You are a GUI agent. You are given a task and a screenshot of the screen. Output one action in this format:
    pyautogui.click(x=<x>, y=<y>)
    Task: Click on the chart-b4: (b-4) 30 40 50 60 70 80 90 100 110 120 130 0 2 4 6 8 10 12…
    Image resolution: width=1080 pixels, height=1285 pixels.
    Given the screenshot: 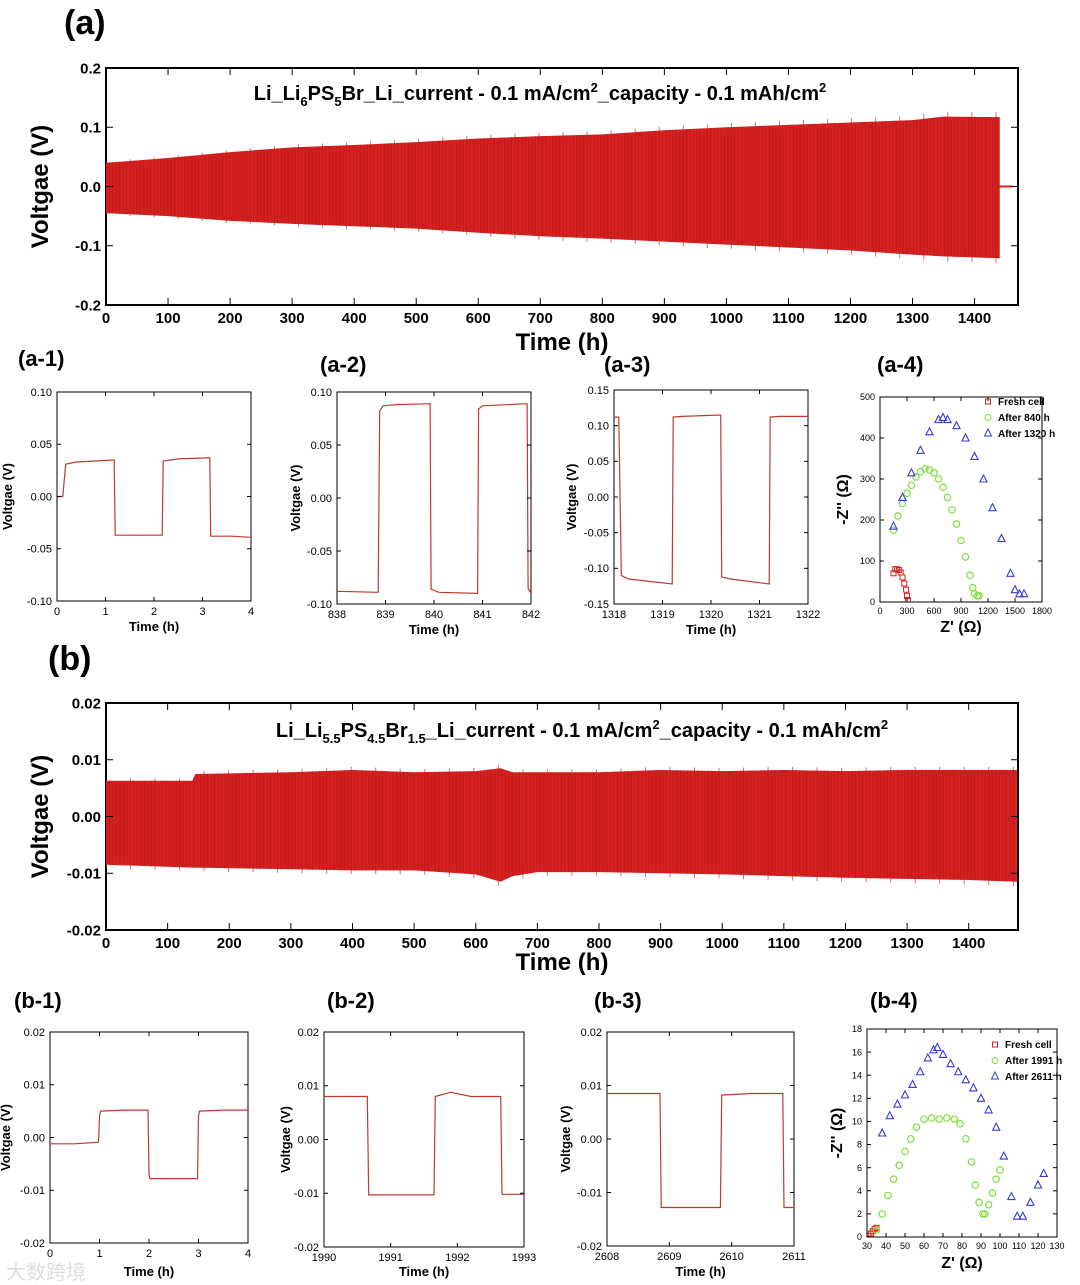 What is the action you would take?
    pyautogui.click(x=947, y=1130)
    